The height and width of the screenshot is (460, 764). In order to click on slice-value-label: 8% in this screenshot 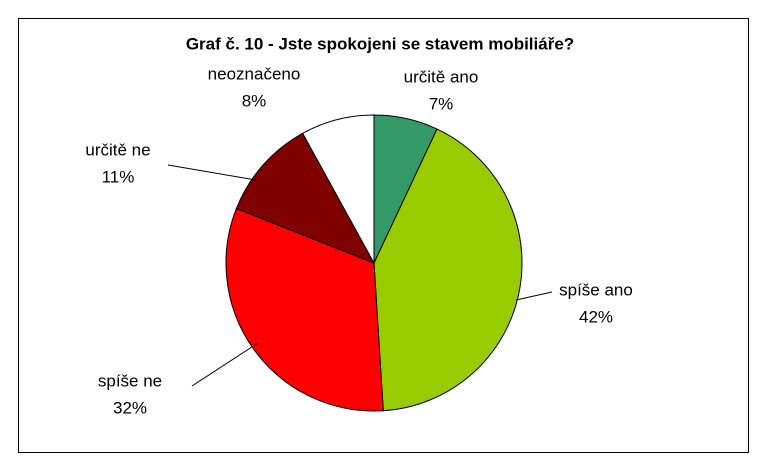, I will do `click(254, 100)`.